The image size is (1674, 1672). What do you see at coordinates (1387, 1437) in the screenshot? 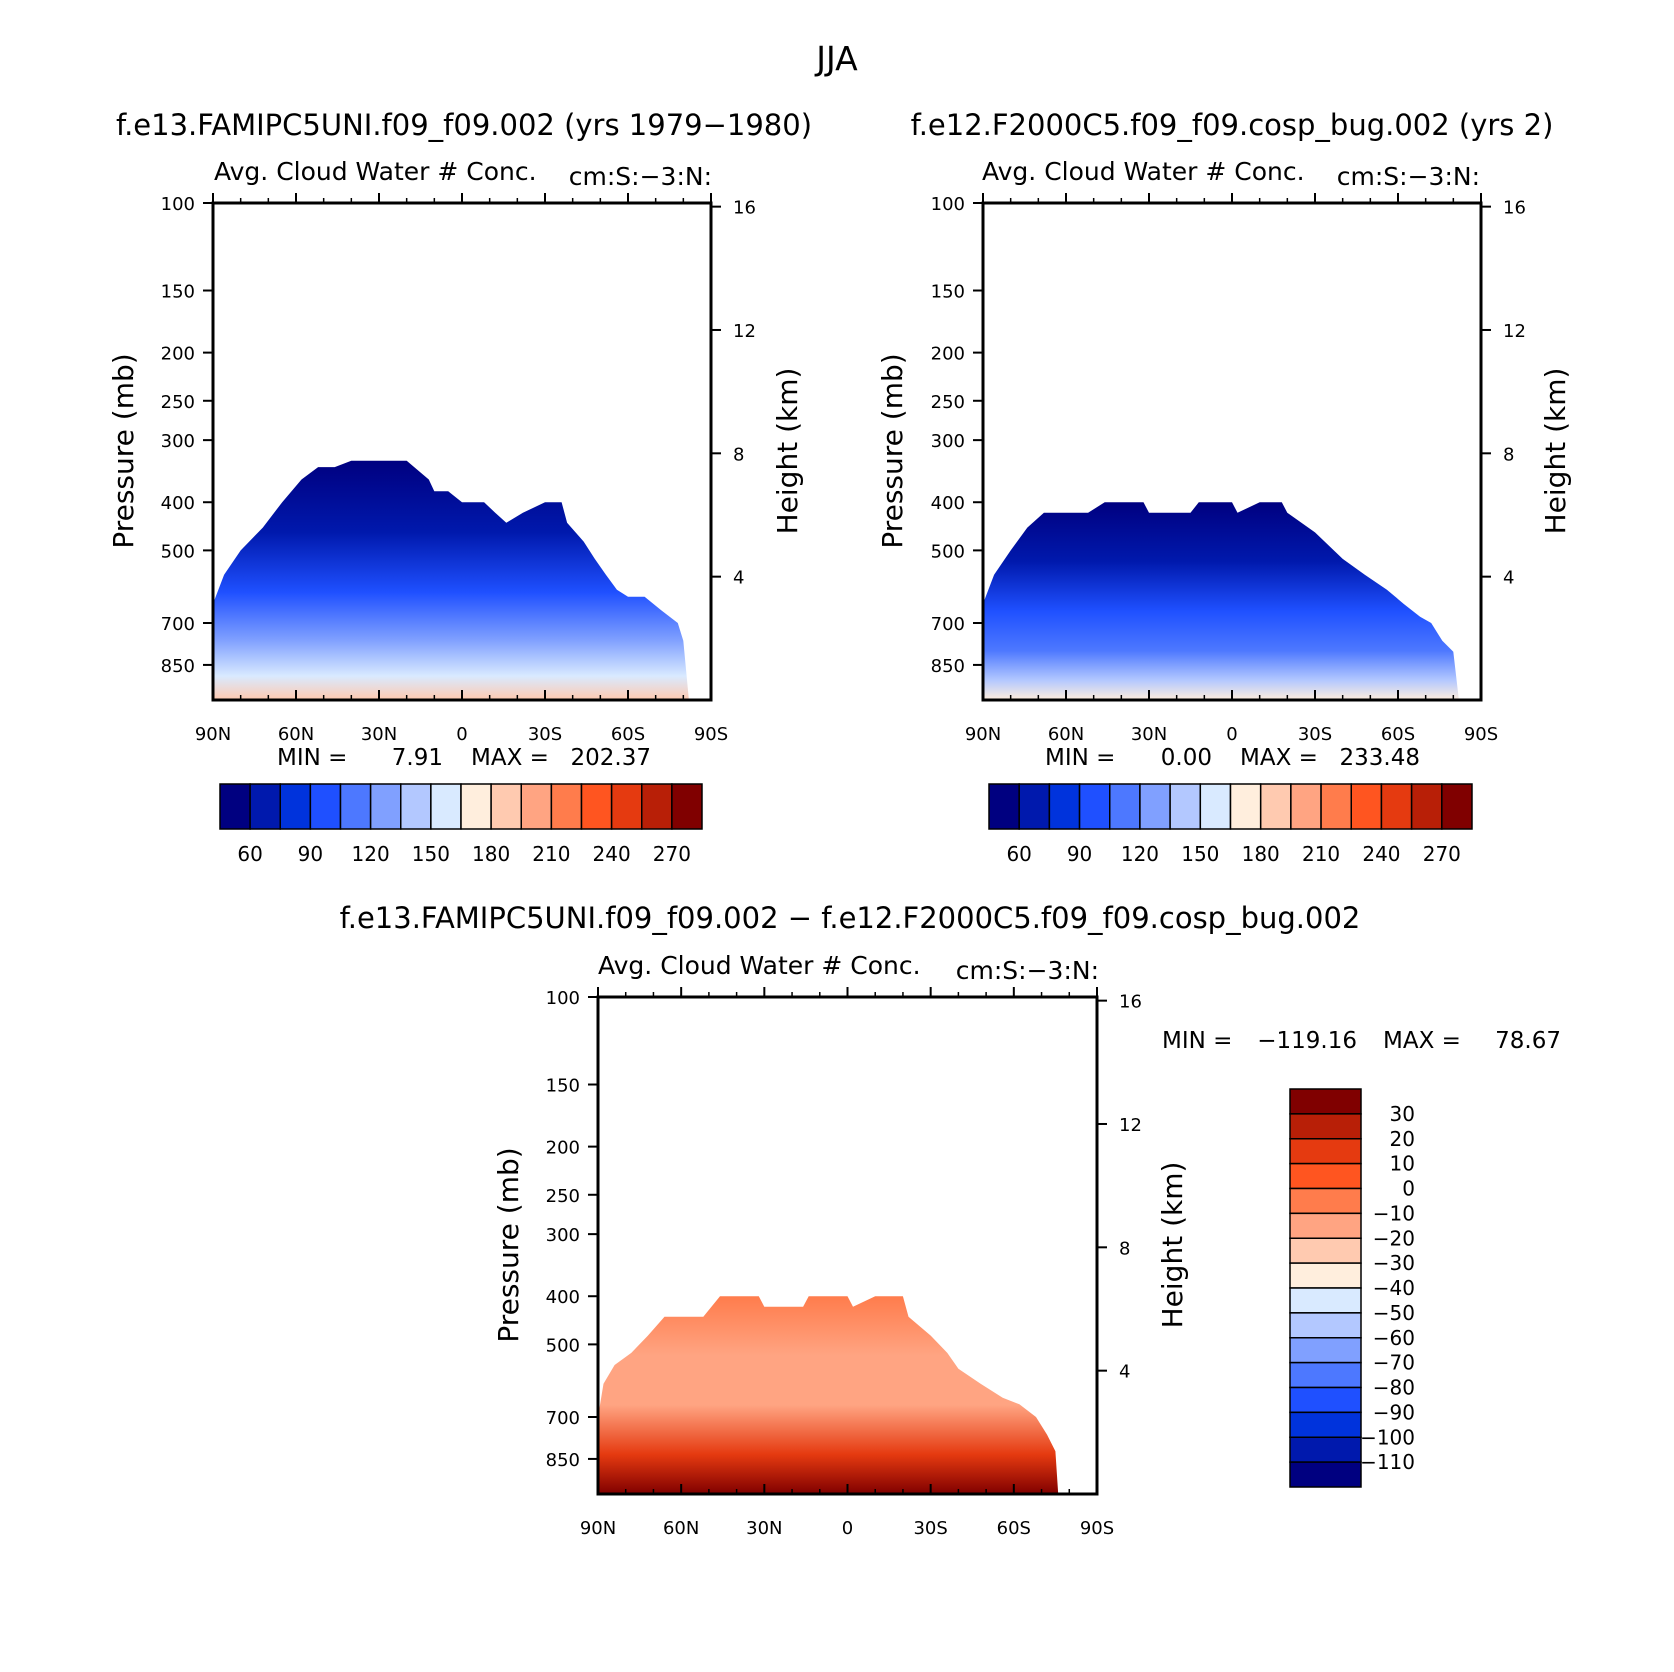
I see `colorbar-label: −100` at bounding box center [1387, 1437].